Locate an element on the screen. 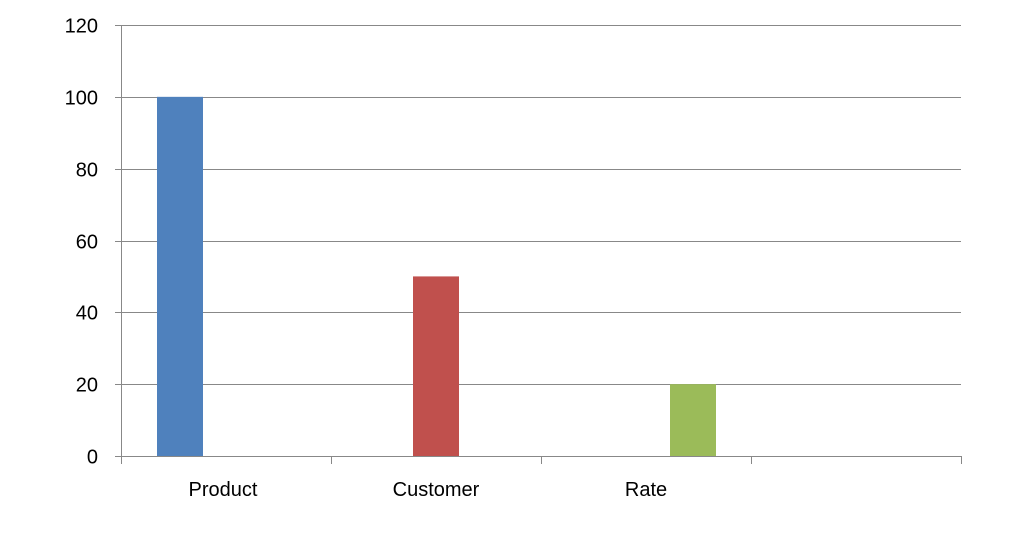  y-tick-label: 120 is located at coordinates (81, 27).